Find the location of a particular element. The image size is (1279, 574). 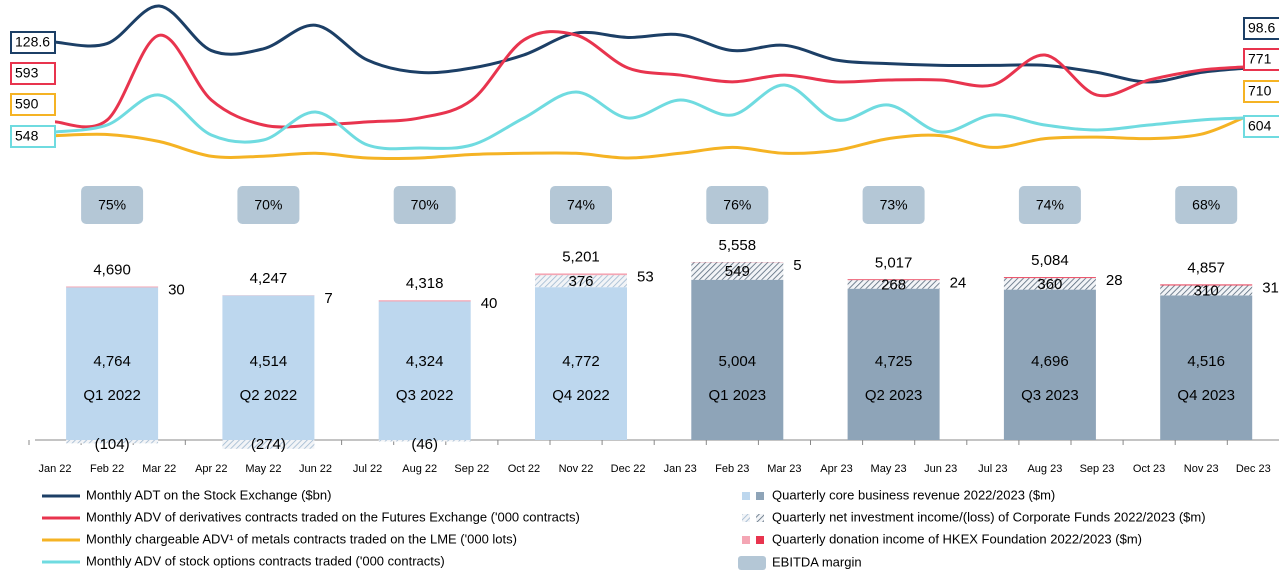

investment-label: (104) is located at coordinates (112, 444).